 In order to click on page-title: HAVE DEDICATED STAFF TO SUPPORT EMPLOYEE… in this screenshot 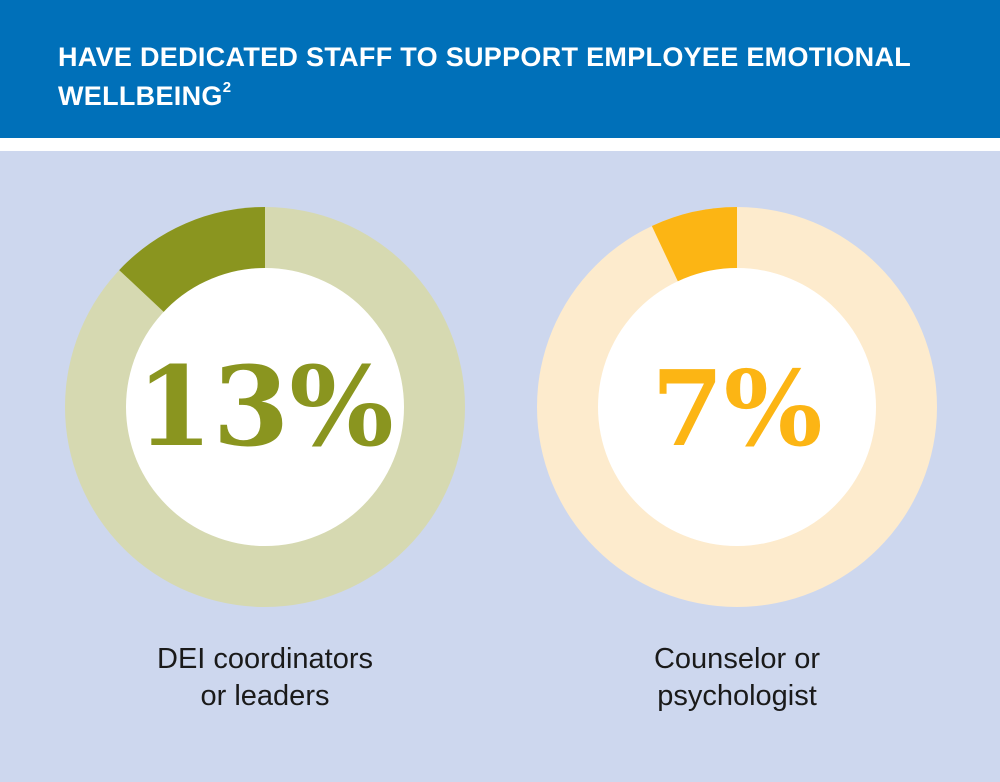, I will do `click(508, 77)`.